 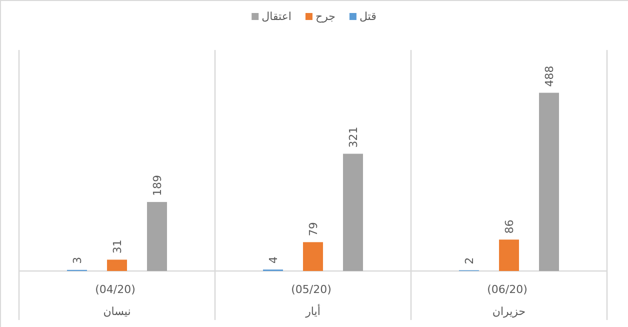 What do you see at coordinates (469, 260) in the screenshot?
I see `data-label: 2` at bounding box center [469, 260].